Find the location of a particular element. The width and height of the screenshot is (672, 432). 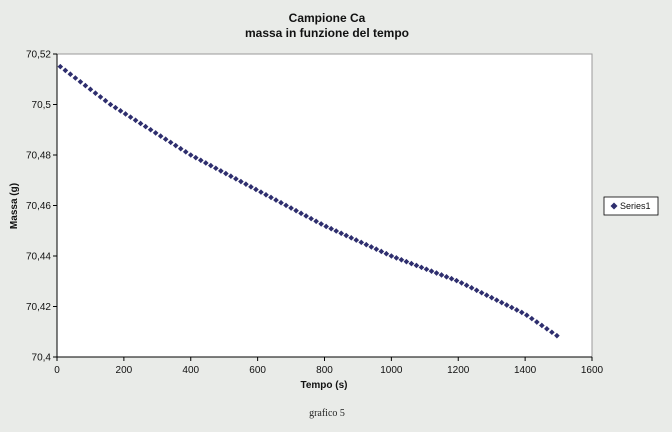

figure-caption: grafico 5 is located at coordinates (327, 413).